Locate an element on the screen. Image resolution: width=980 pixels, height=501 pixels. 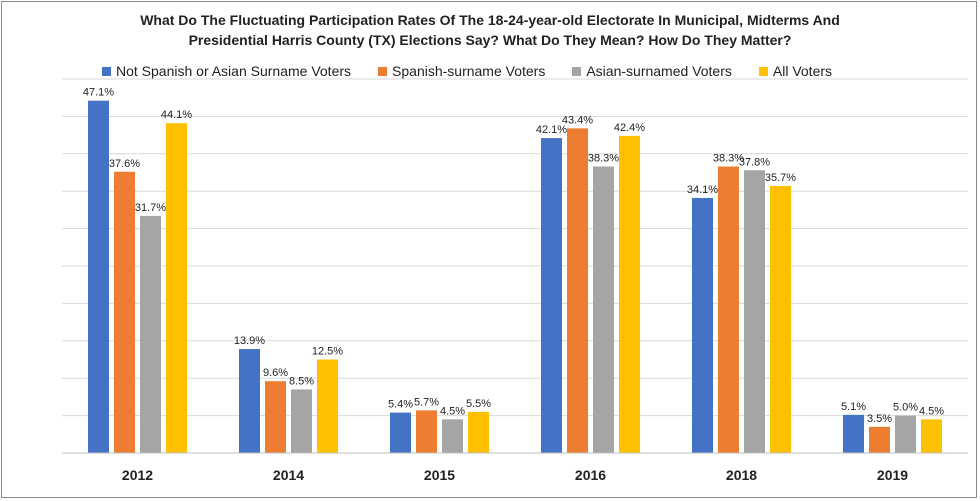
data-label-spanish-surname-voters-2015: 5.7% is located at coordinates (426, 402).